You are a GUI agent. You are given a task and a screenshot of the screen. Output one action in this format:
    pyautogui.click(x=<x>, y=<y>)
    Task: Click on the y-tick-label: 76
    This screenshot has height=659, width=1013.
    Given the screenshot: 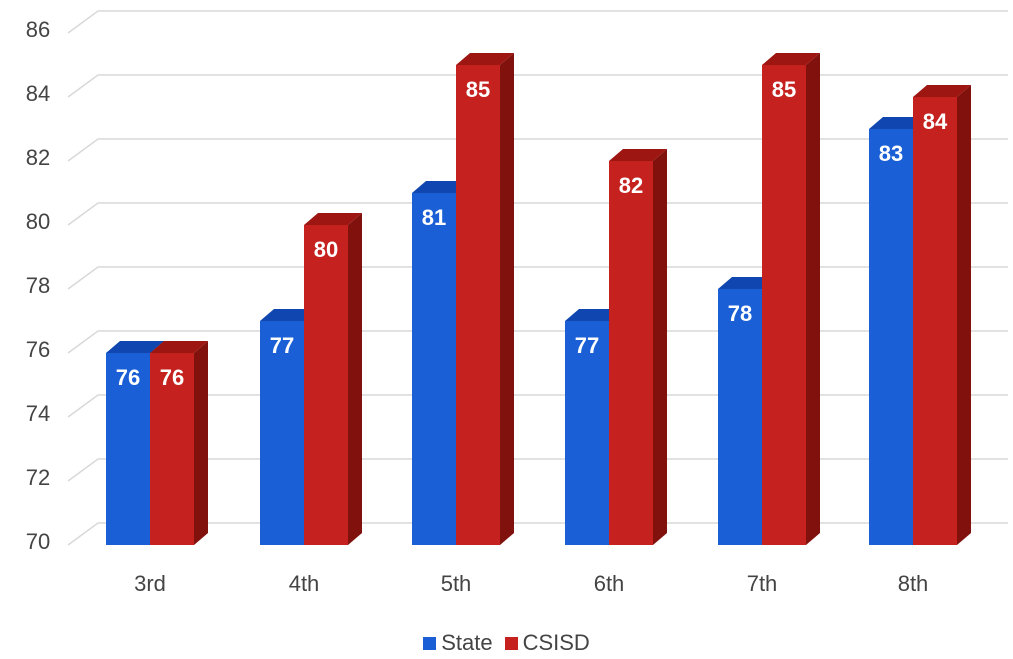 What is the action you would take?
    pyautogui.click(x=38, y=349)
    